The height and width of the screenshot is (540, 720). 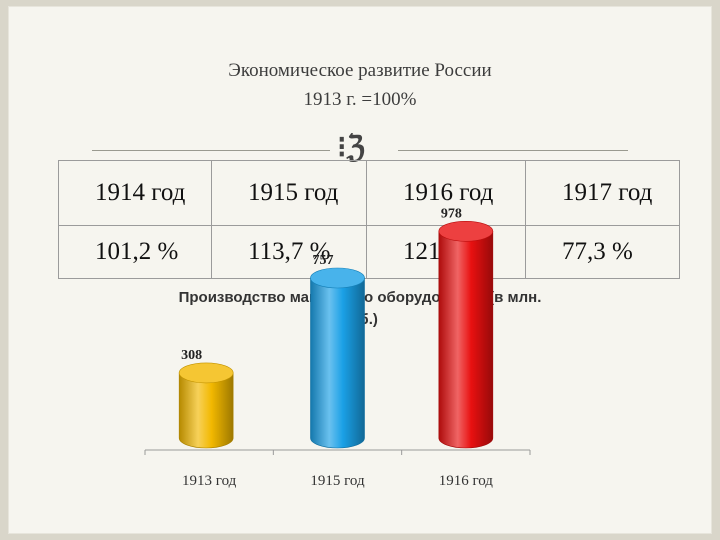 What do you see at coordinates (451, 213) in the screenshot?
I see `data-label: 978` at bounding box center [451, 213].